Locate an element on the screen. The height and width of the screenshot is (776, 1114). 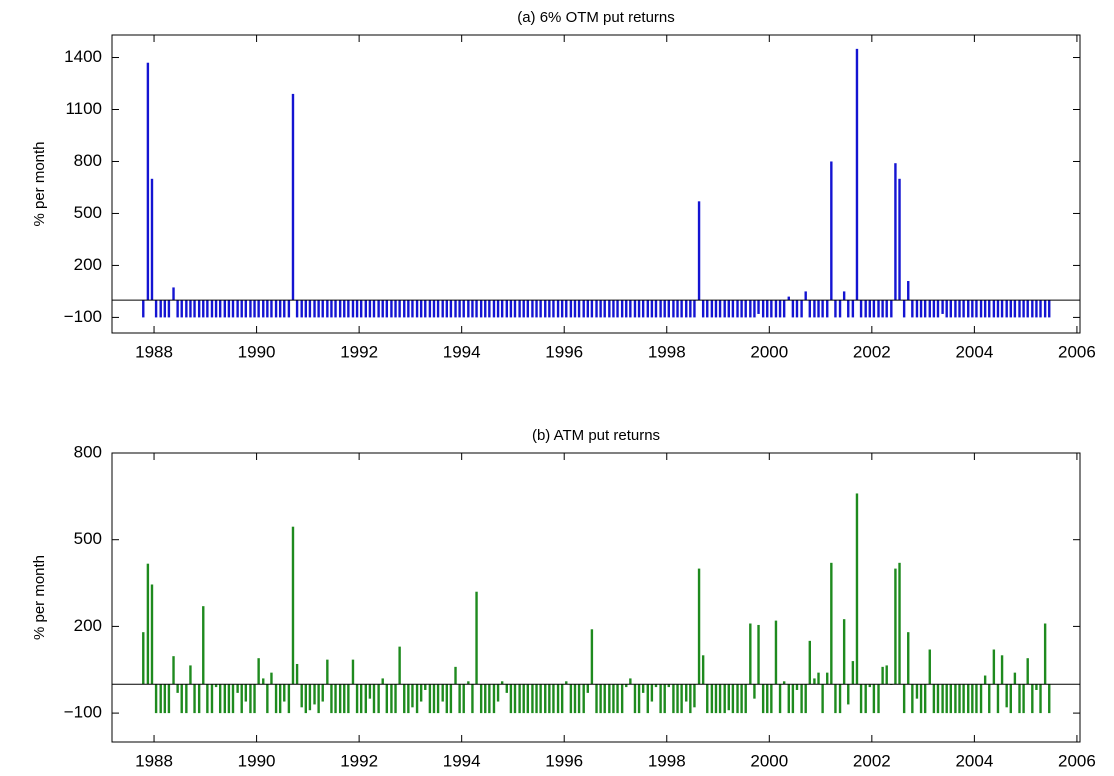
x-tick-label: 1994 is located at coordinates (462, 760).